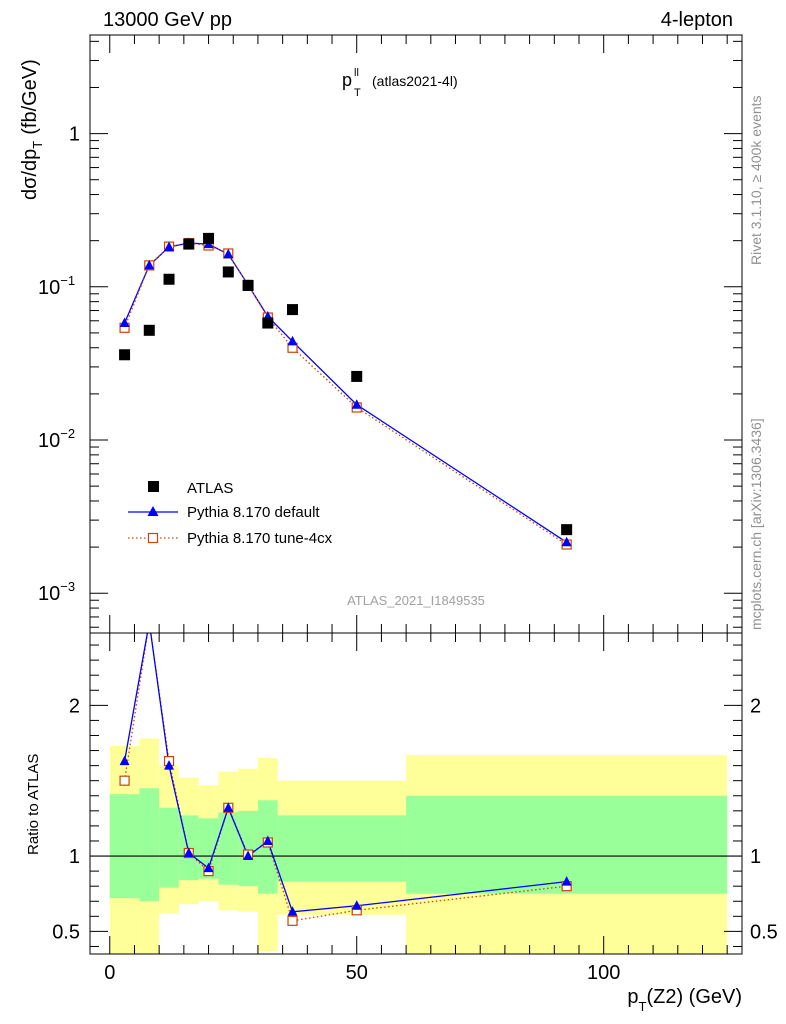 The width and height of the screenshot is (786, 1024). What do you see at coordinates (56, 592) in the screenshot?
I see `main-y-tick-label: 10⁻³` at bounding box center [56, 592].